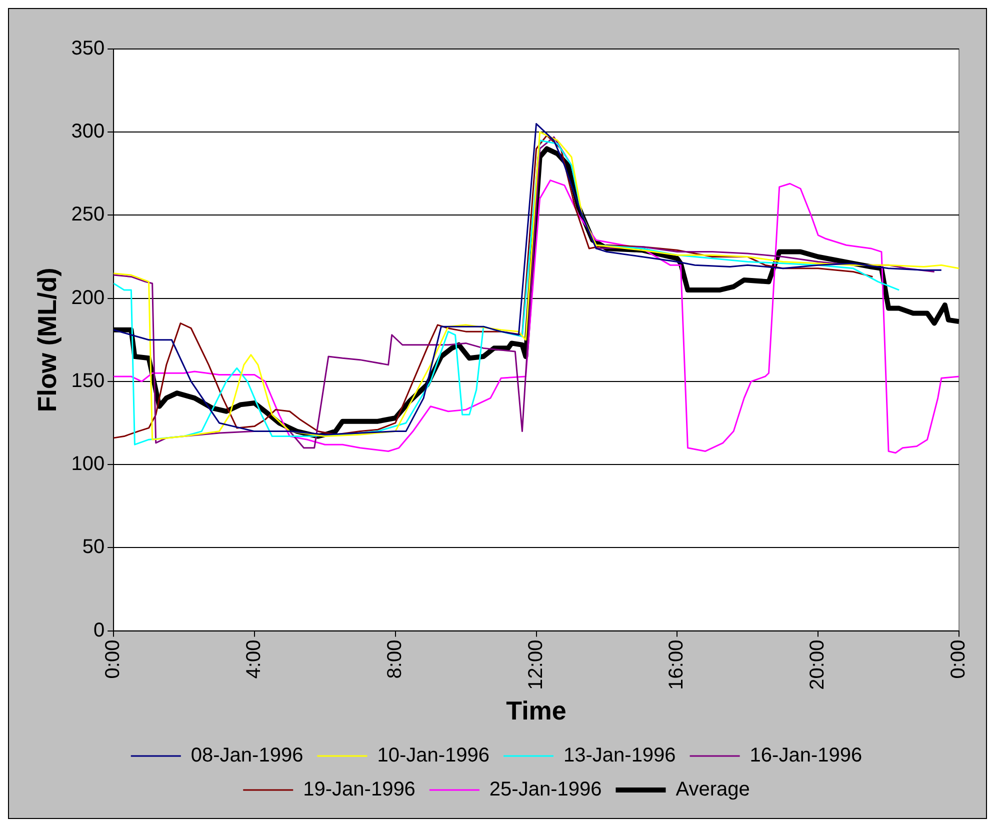  I want to click on y-tick-label: 150, so click(88, 381).